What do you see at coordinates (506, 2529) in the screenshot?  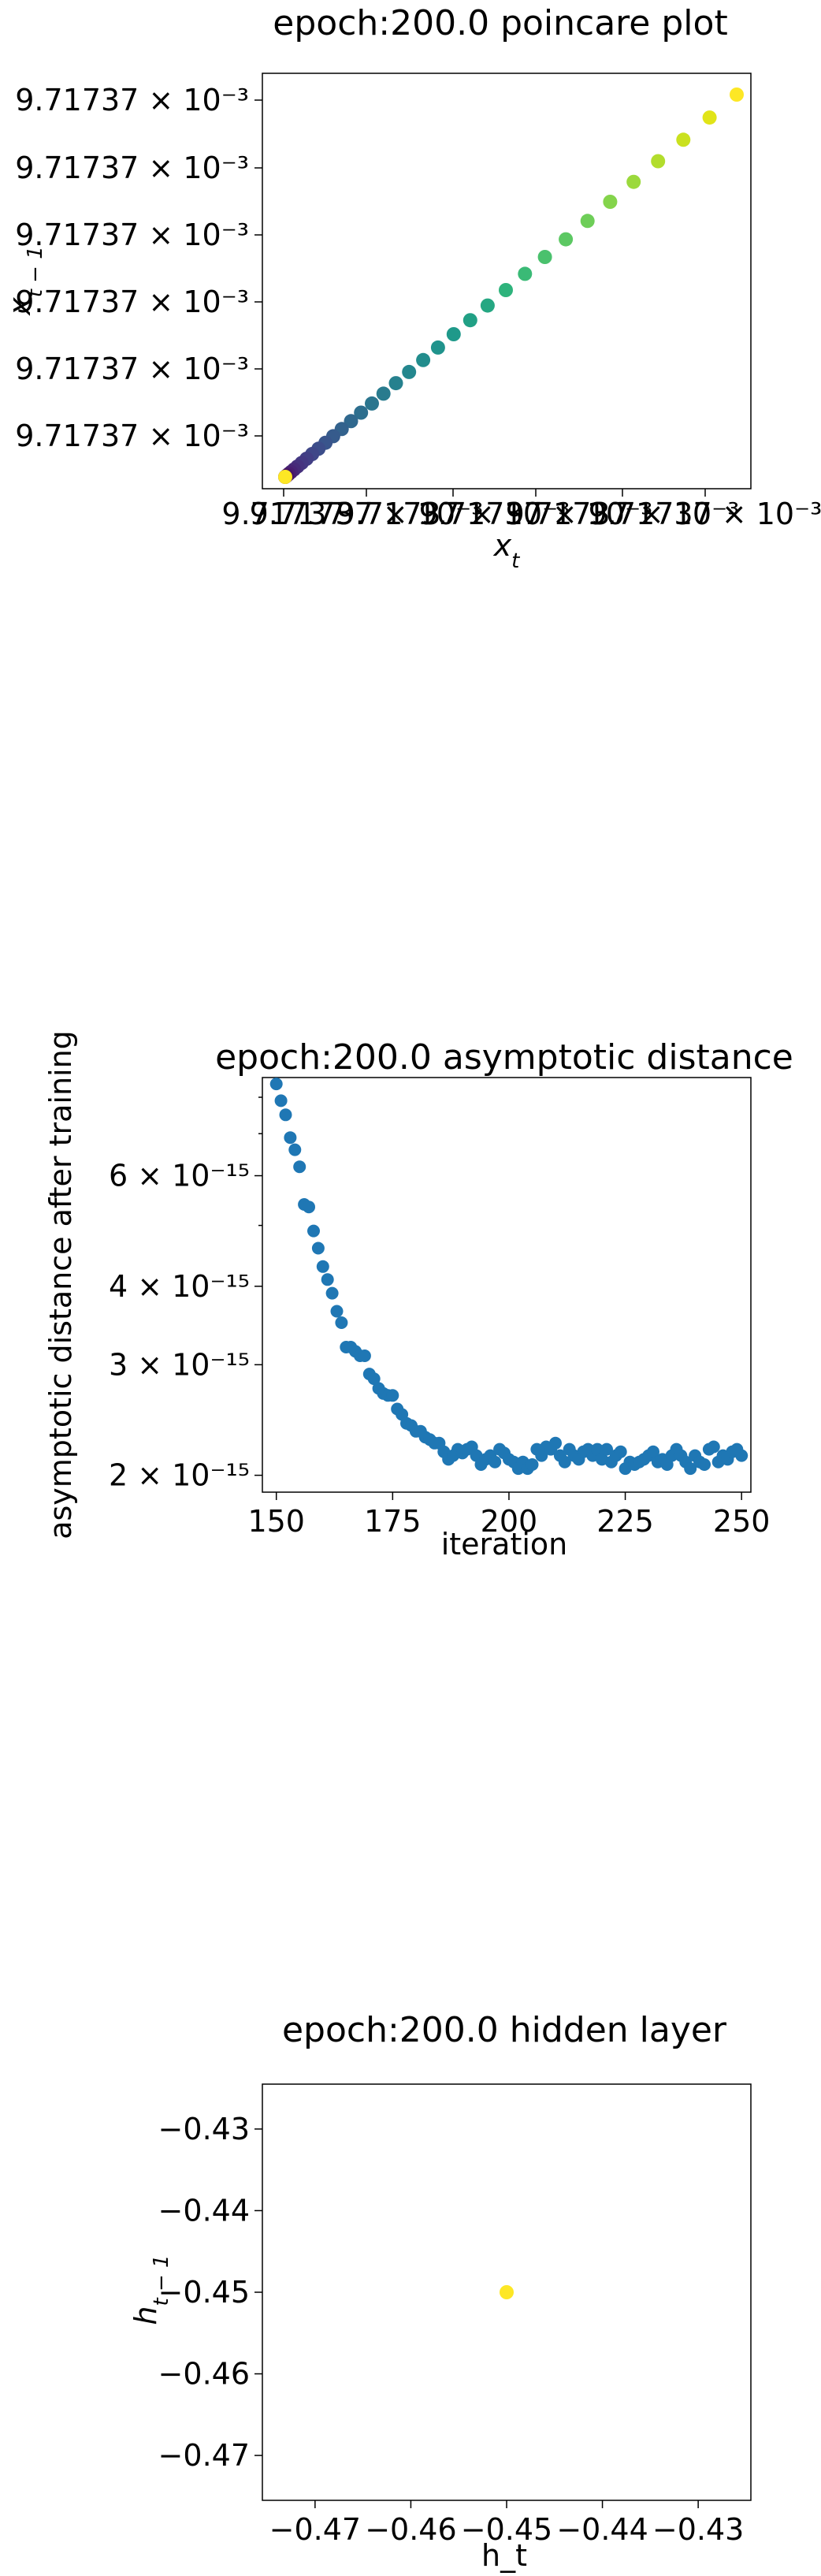 I see `hidden-xtick-label: −0.45` at bounding box center [506, 2529].